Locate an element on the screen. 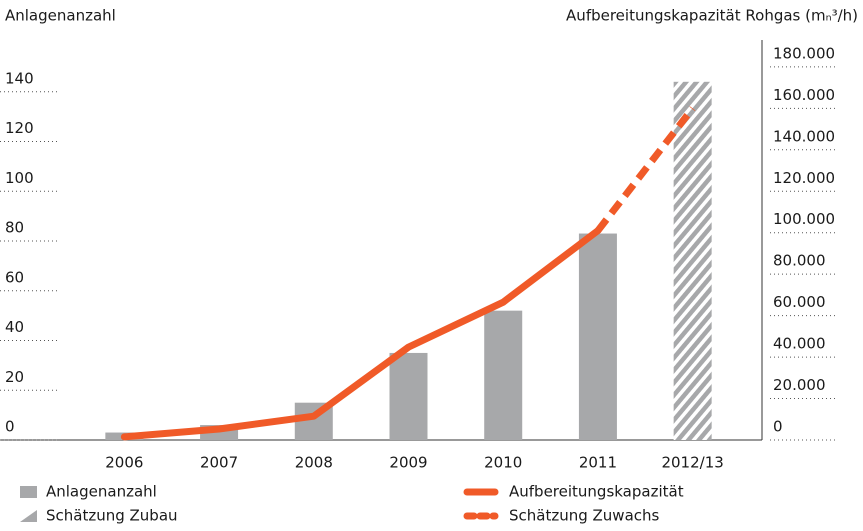  y2-axis-title: Aufbereitungskapazität Rohgas (mₙ³/h) is located at coordinates (712, 16).